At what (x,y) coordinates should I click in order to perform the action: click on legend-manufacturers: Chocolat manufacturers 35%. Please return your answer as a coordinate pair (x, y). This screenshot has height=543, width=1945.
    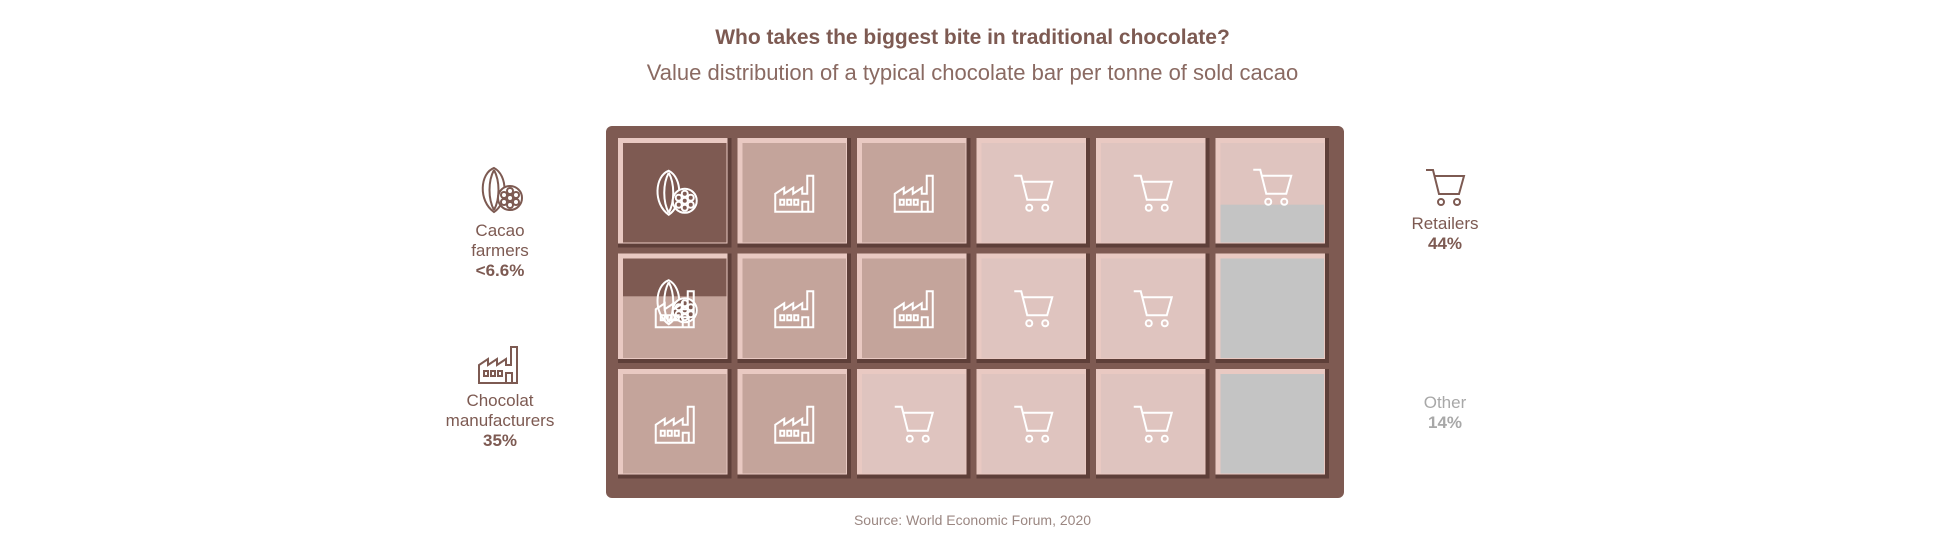
    Looking at the image, I should click on (500, 398).